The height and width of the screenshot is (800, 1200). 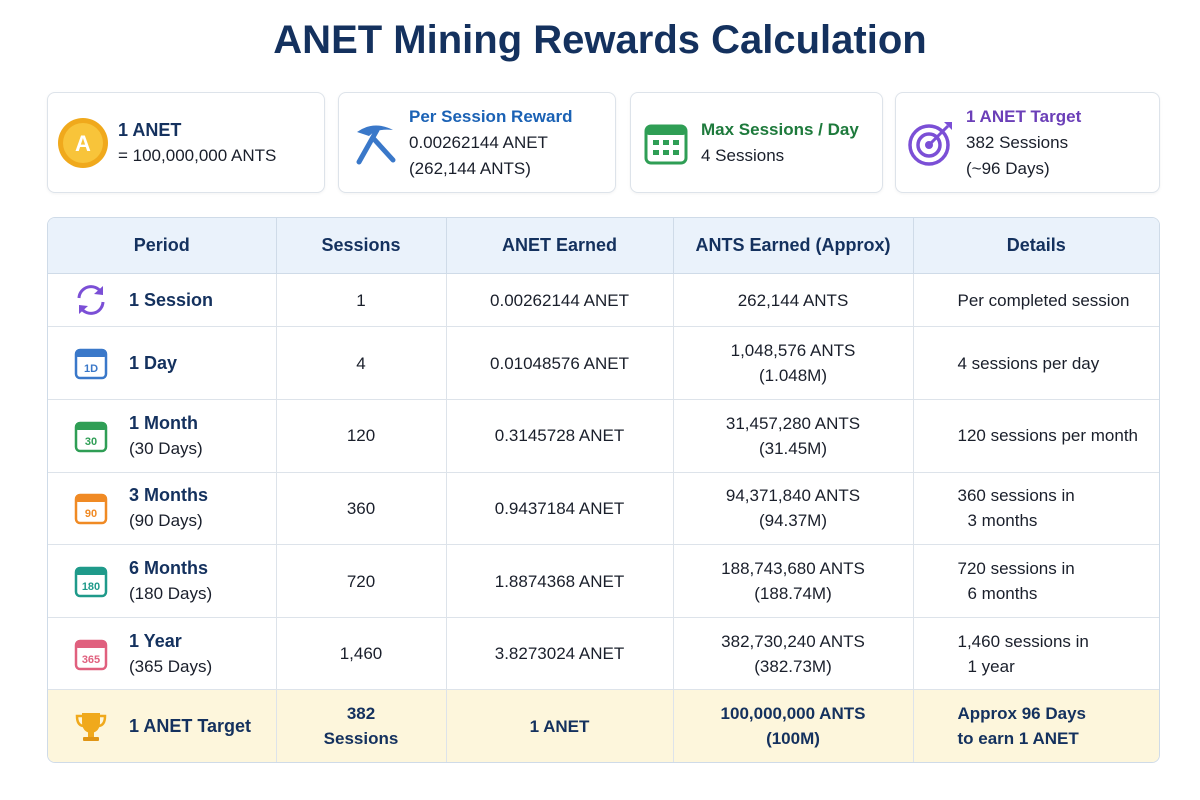 What do you see at coordinates (780, 129) in the screenshot?
I see `card-title: Max Sessions / Day` at bounding box center [780, 129].